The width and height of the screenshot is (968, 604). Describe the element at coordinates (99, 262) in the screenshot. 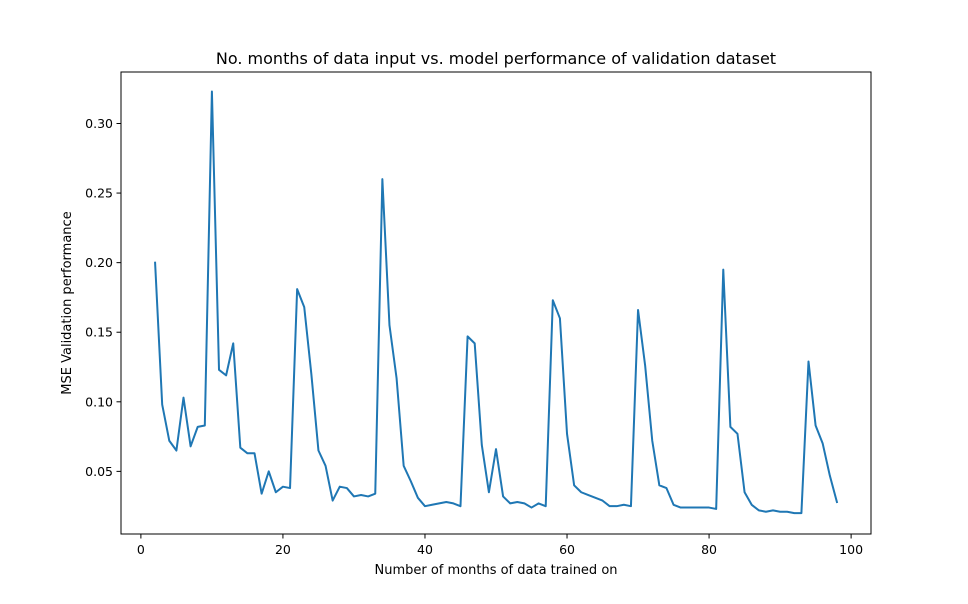

I see `y-tick-label: 0.20` at that location.